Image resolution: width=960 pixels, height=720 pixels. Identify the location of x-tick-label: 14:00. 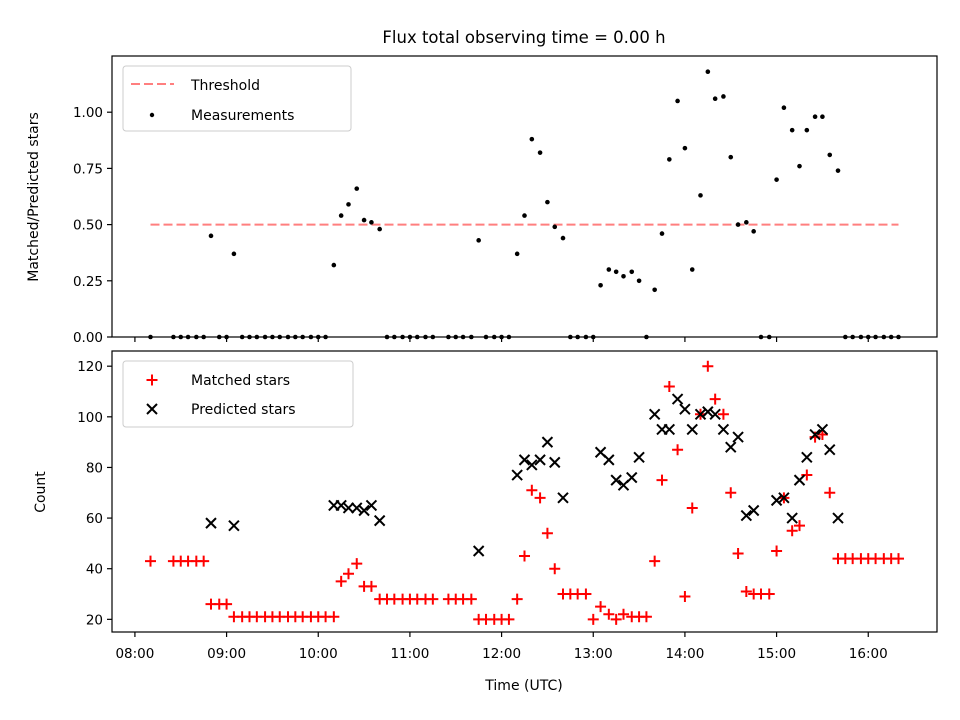
(684, 654).